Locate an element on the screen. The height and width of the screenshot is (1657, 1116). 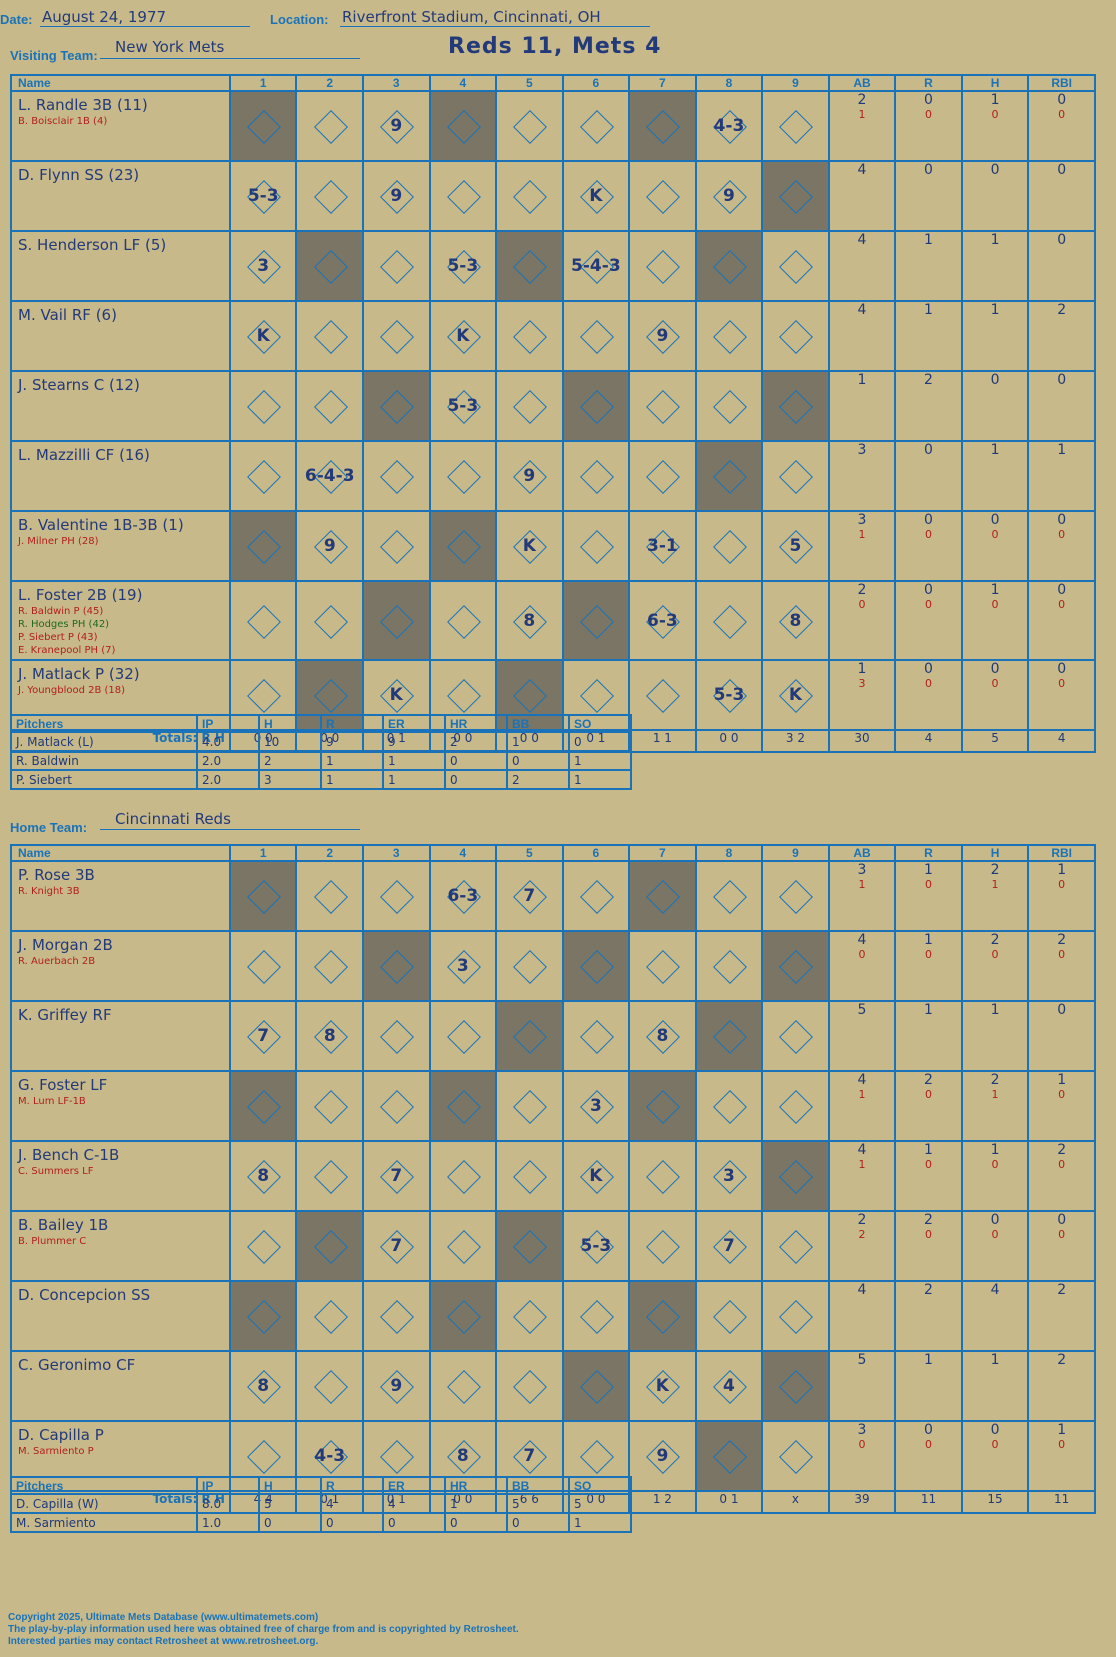
stat-value: 0 is located at coordinates (1062, 1220).